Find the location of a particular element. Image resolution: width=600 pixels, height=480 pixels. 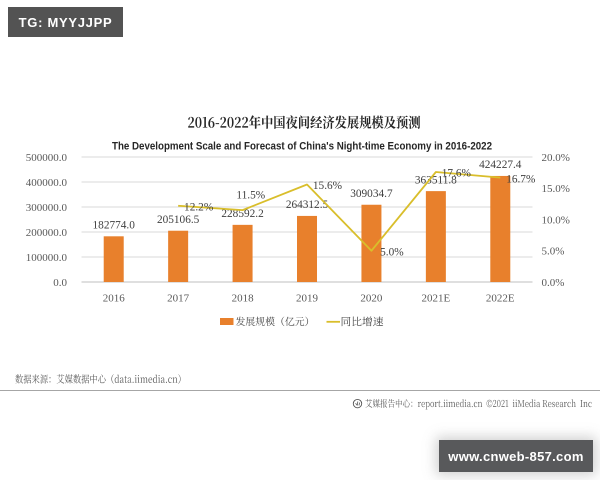

bar-2020 is located at coordinates (371, 243).